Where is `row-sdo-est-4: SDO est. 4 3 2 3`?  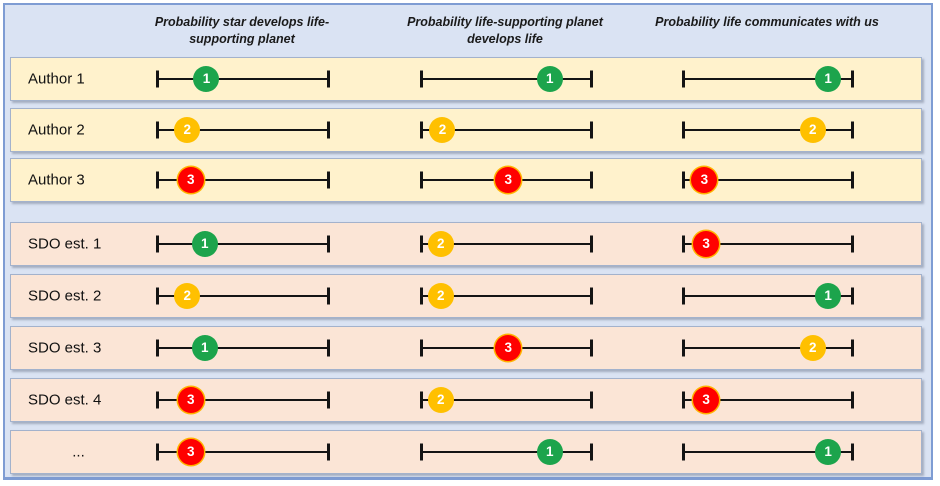 row-sdo-est-4: SDO est. 4 3 2 3 is located at coordinates (466, 400).